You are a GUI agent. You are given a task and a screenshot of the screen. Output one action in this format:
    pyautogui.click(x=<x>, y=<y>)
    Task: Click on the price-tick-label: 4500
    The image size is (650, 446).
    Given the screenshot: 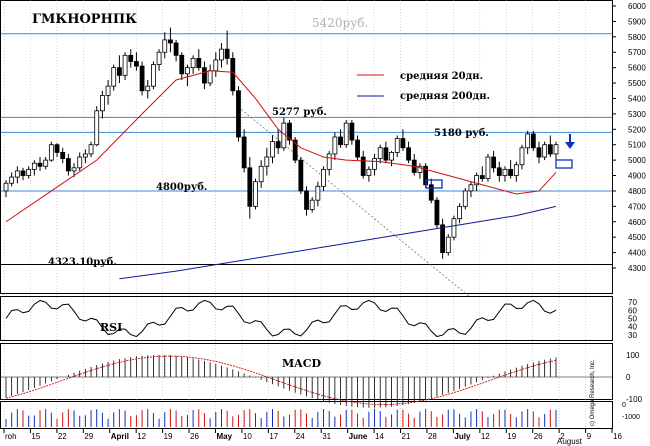 What is the action you would take?
    pyautogui.click(x=637, y=237)
    